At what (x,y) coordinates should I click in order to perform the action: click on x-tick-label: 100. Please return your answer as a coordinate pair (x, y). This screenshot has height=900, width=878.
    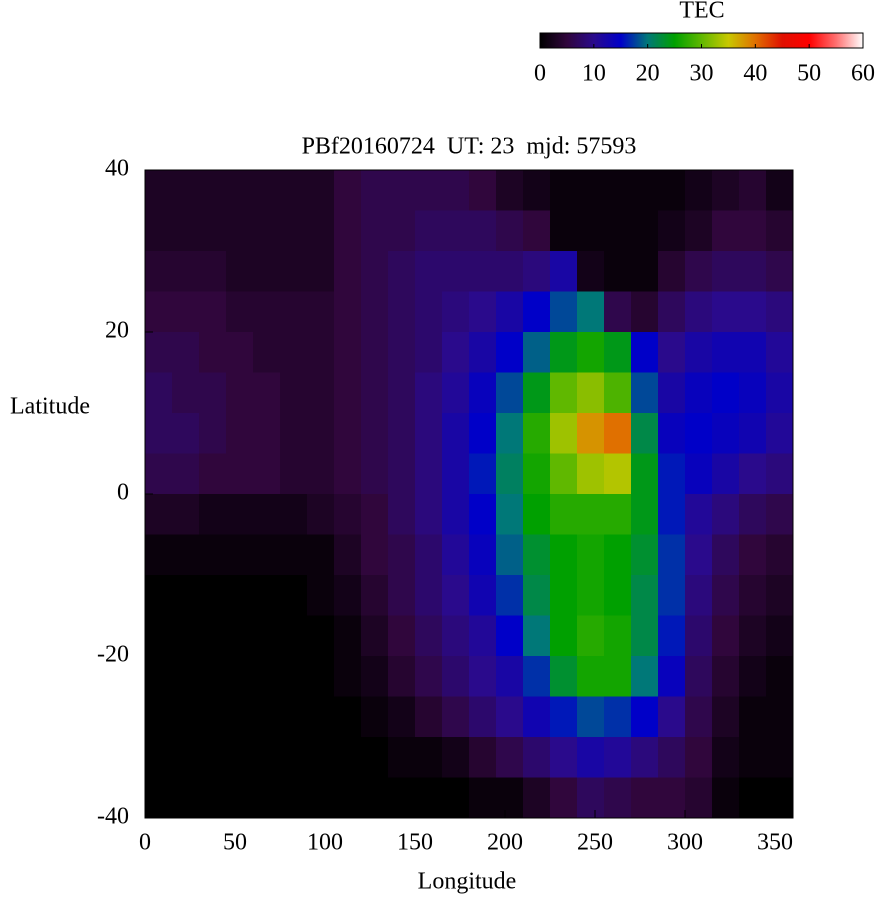
    Looking at the image, I should click on (325, 843).